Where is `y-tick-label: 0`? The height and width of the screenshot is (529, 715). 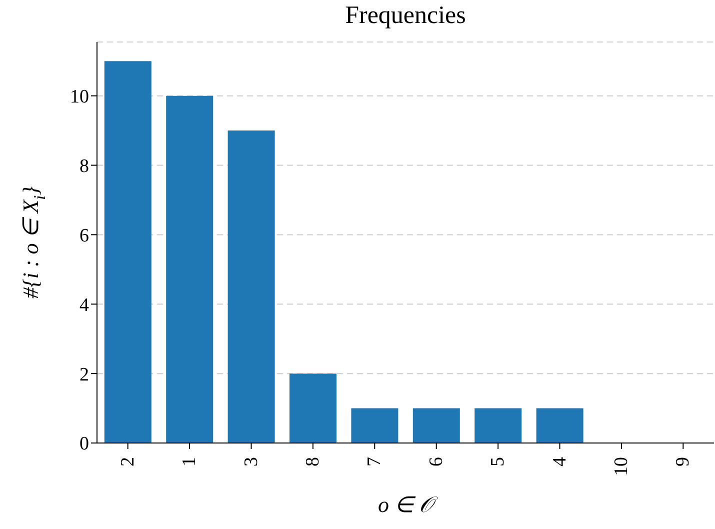 y-tick-label: 0 is located at coordinates (84, 444).